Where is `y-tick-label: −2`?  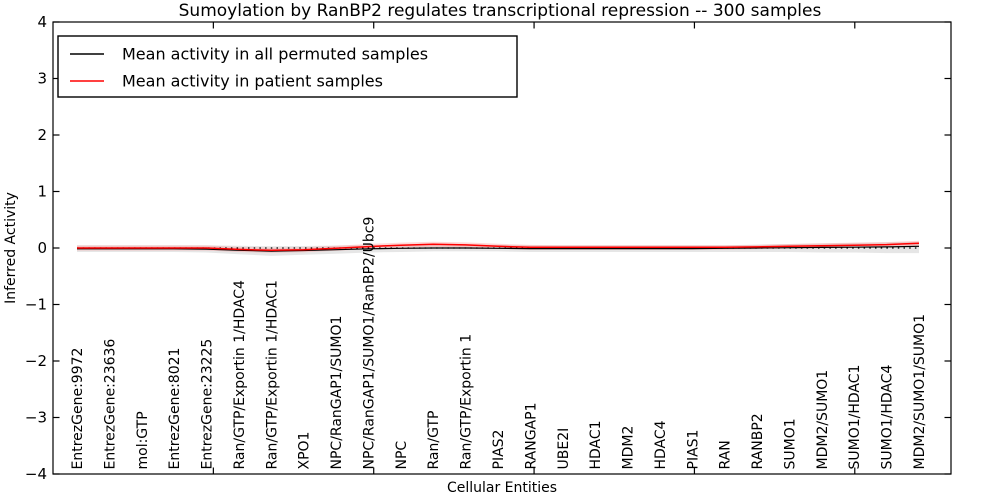
y-tick-label: −2 is located at coordinates (36, 361).